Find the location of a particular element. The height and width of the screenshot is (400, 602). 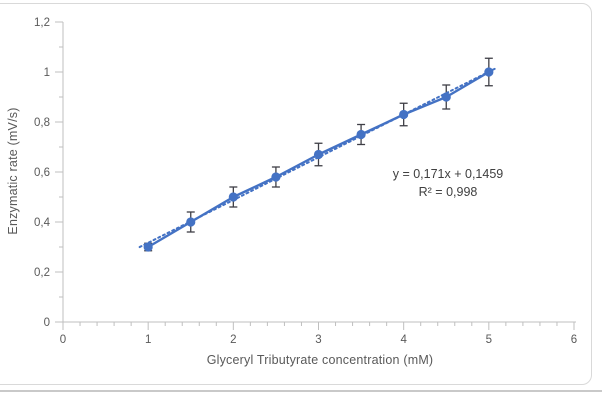

x-tick-label: 1 is located at coordinates (148, 340).